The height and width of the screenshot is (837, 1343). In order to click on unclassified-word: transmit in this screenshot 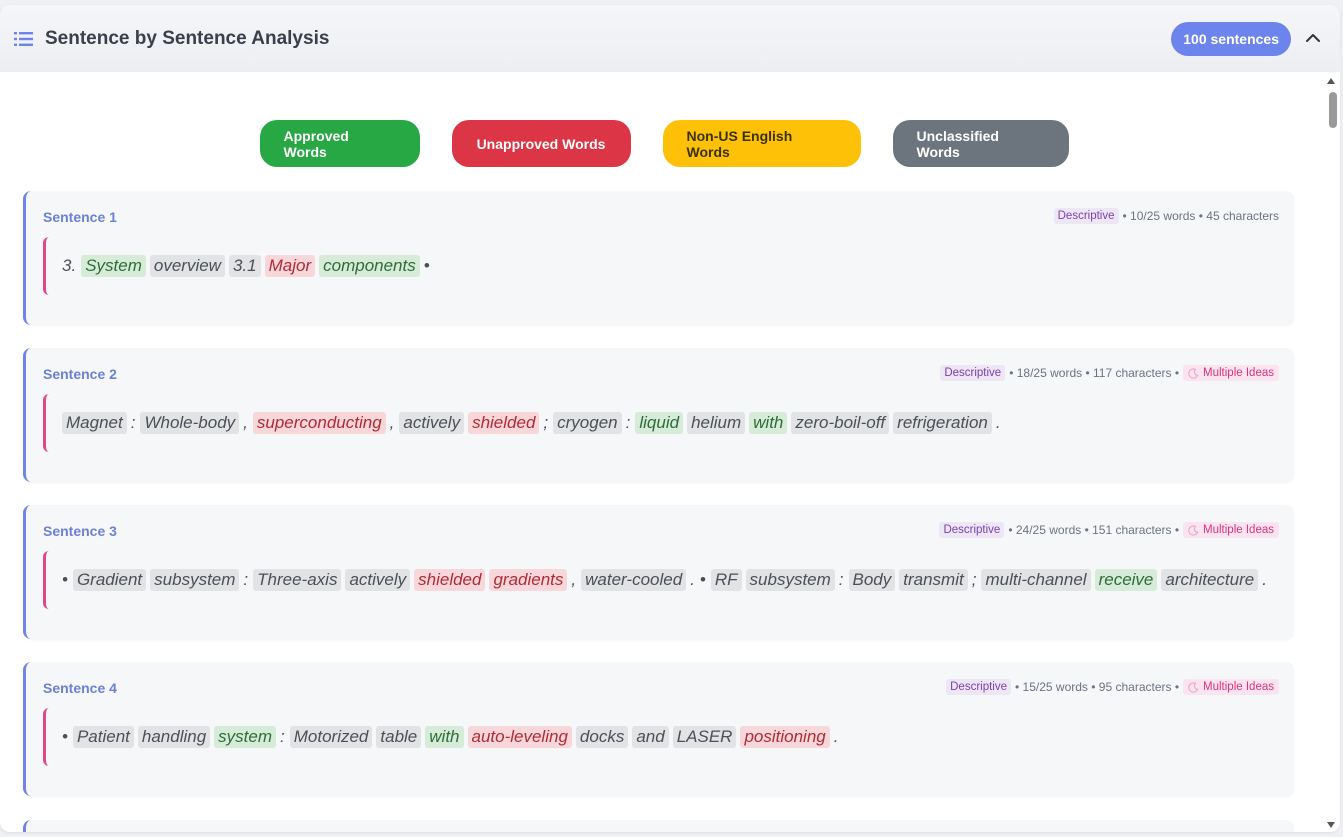, I will do `click(933, 580)`.